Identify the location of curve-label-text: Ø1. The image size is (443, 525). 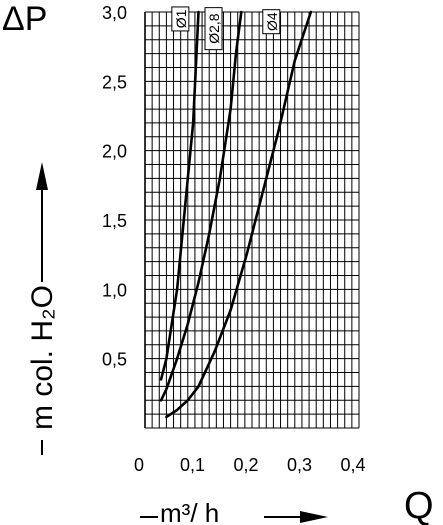
(181, 18).